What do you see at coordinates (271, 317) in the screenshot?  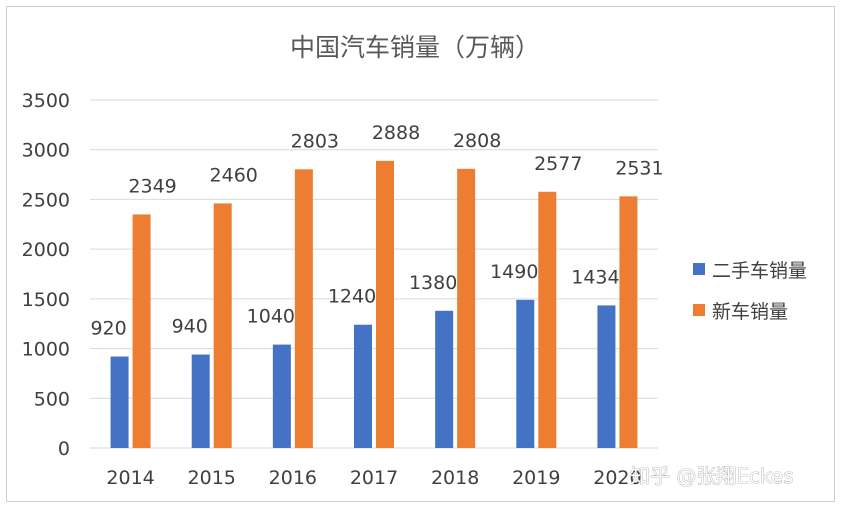 I see `data-label-used-car: 1040` at bounding box center [271, 317].